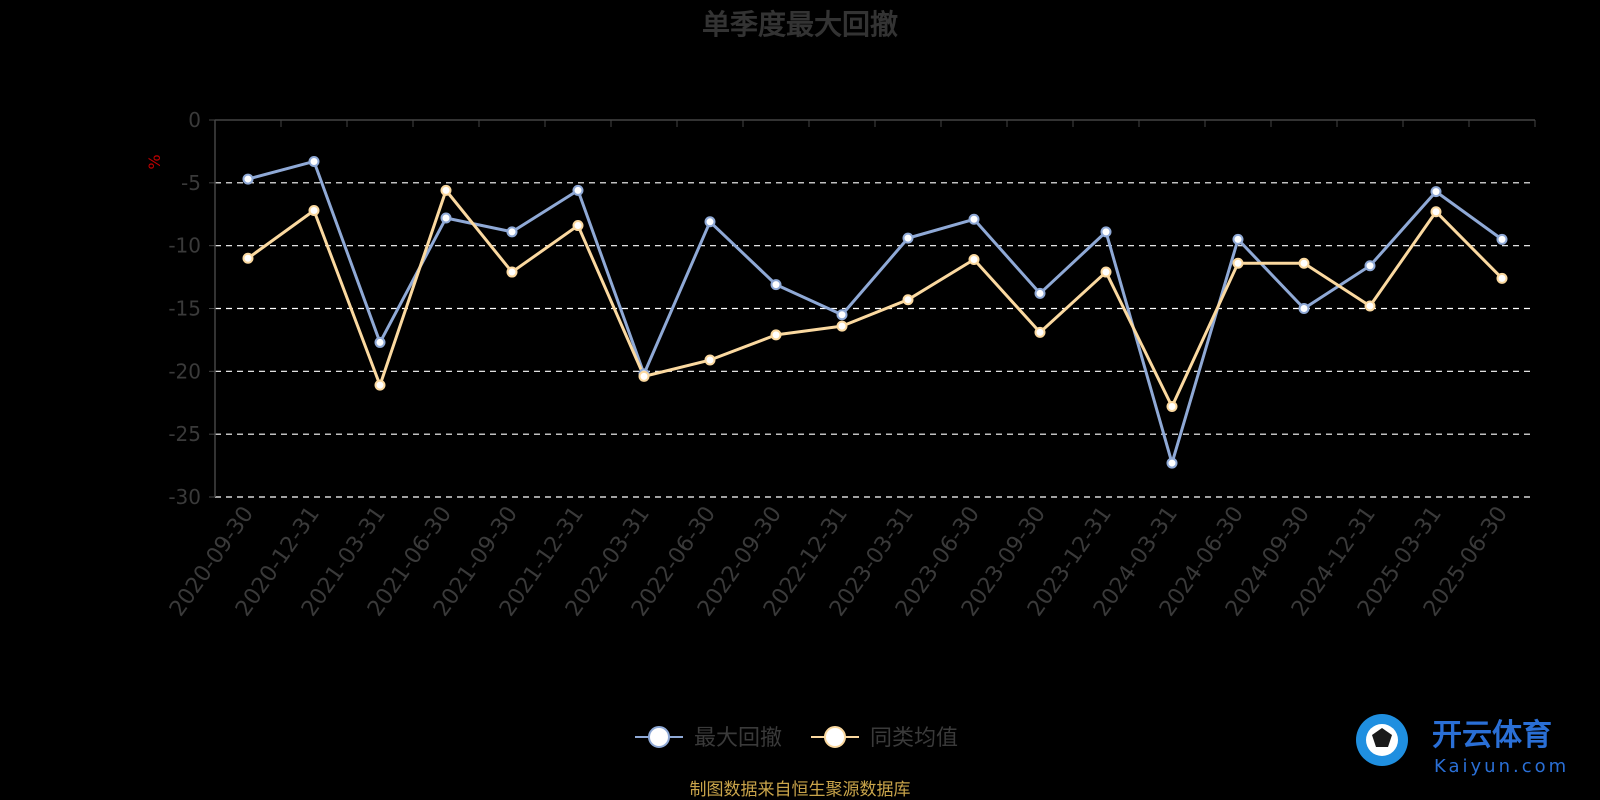  What do you see at coordinates (659, 737) in the screenshot?
I see `legend-marker-max-drawdown` at bounding box center [659, 737].